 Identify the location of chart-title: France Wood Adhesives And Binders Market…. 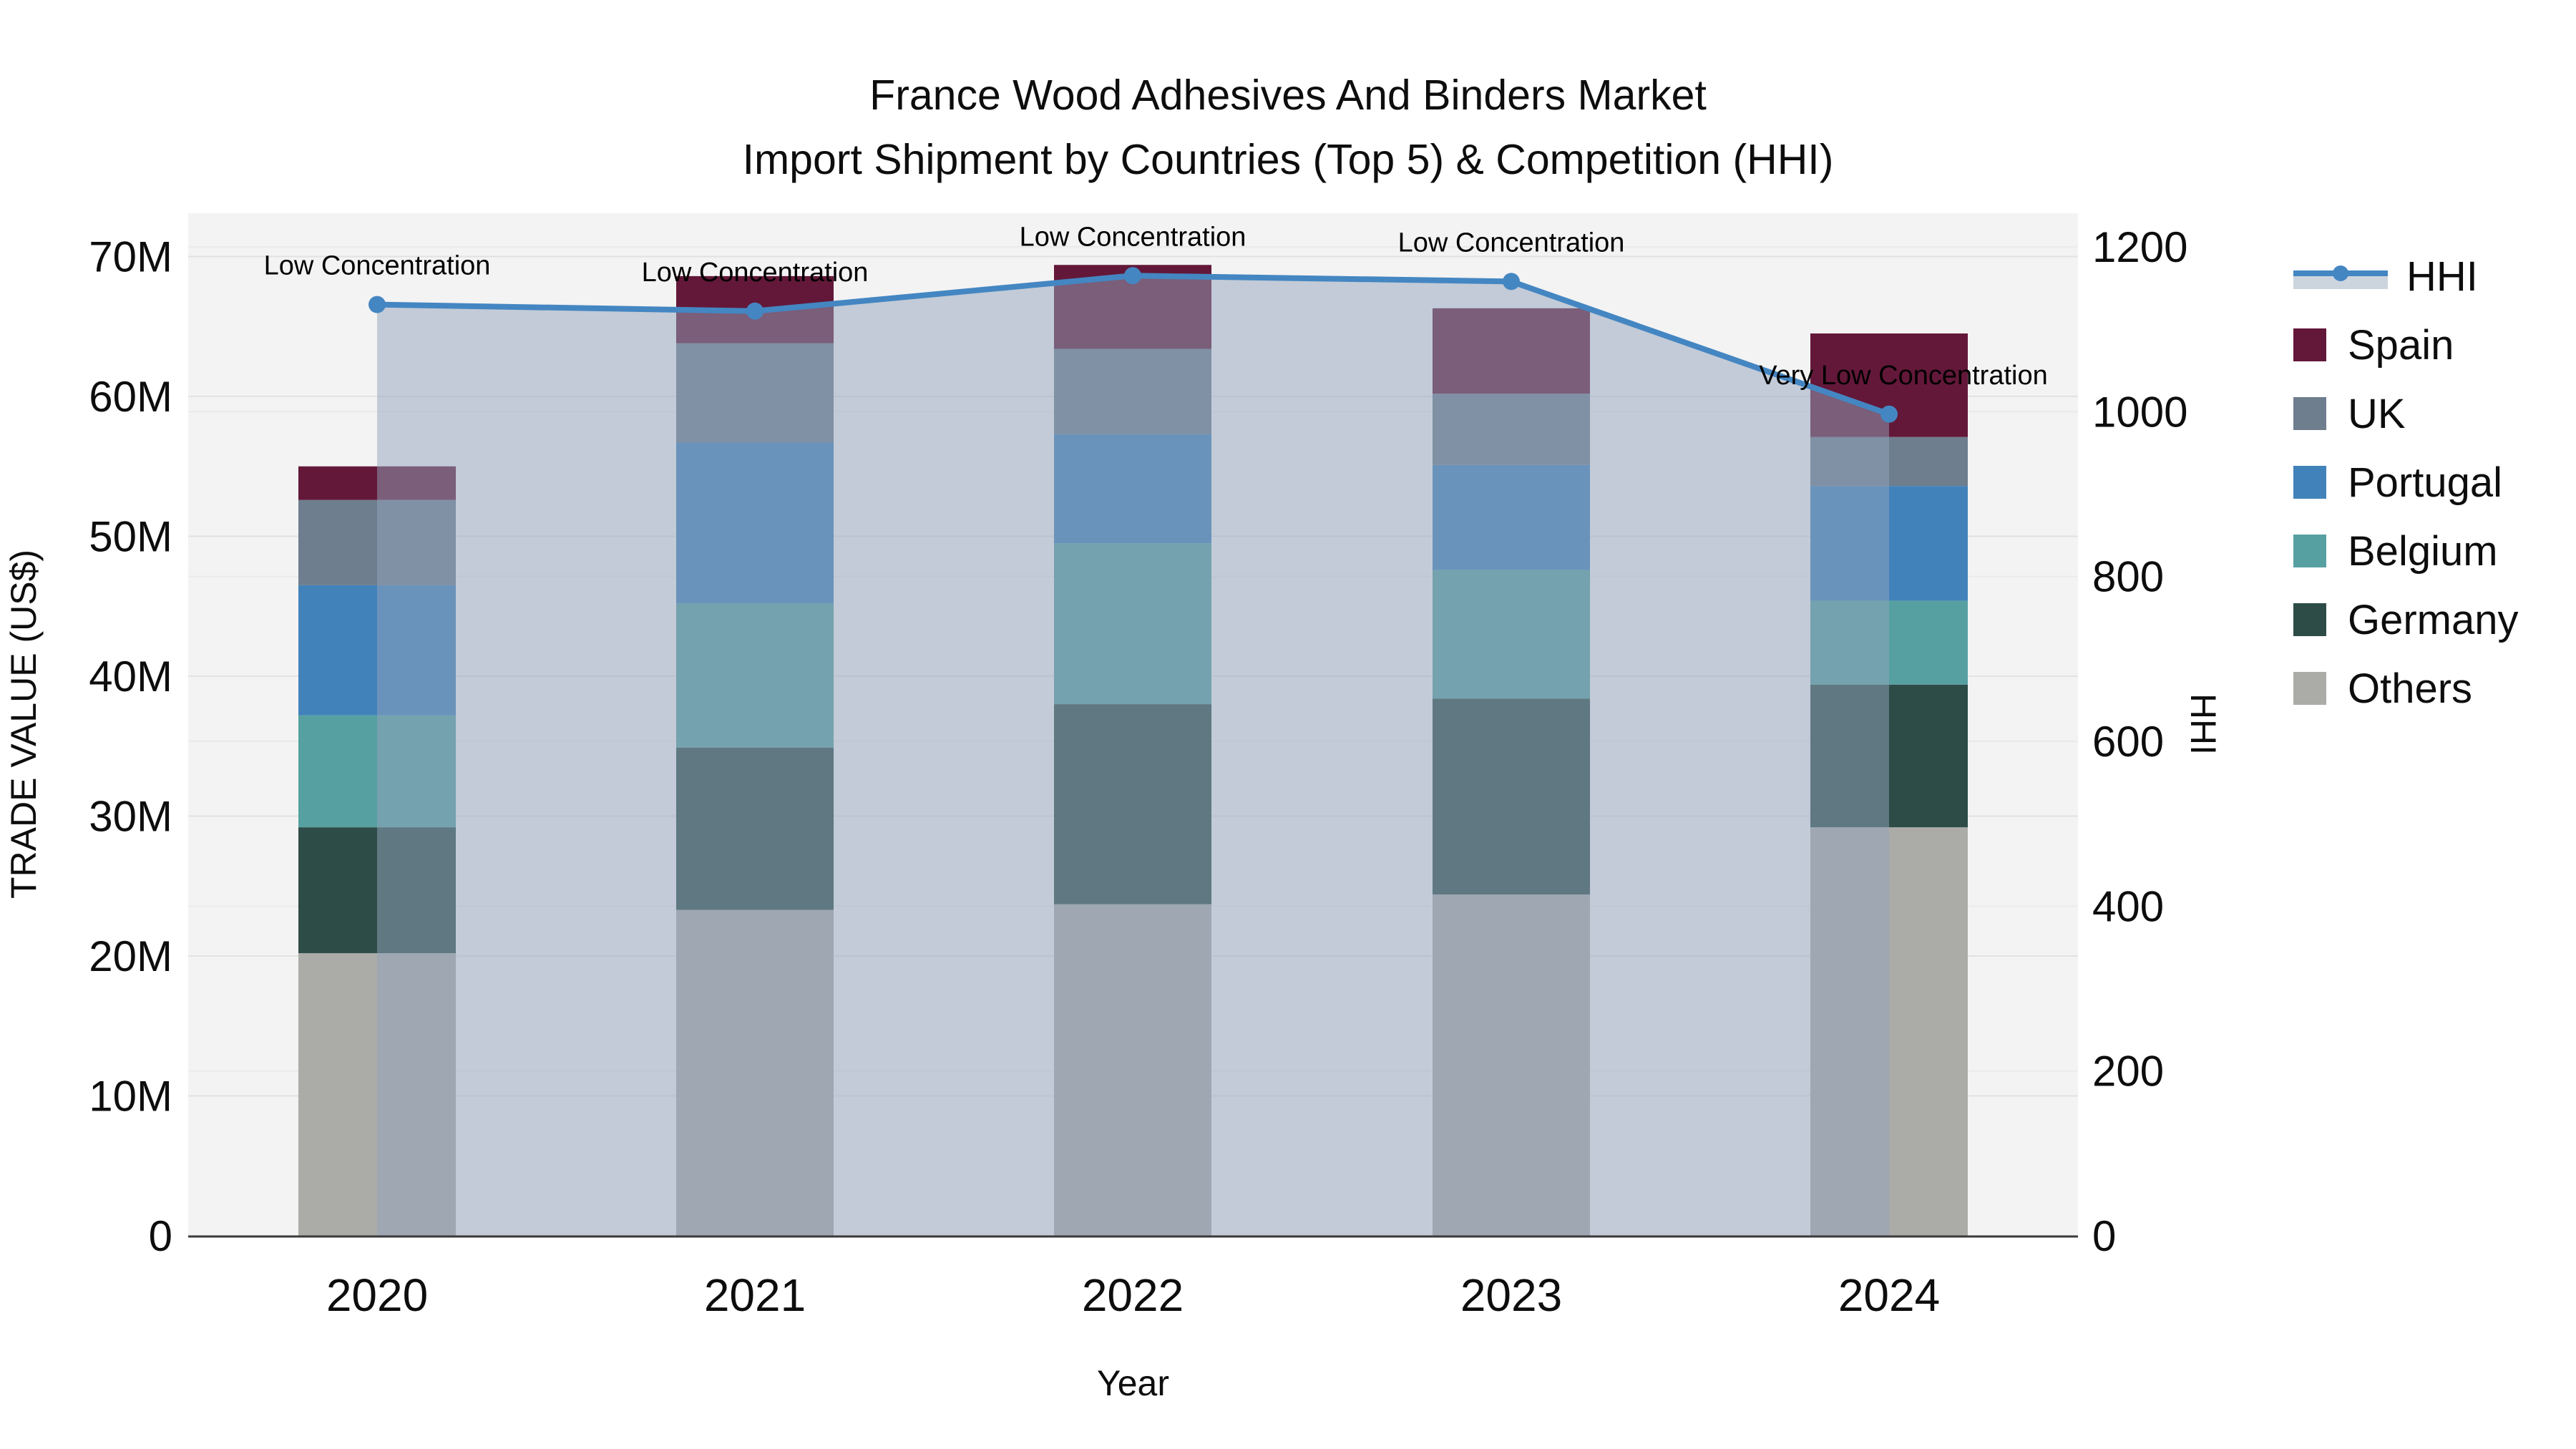
(1288, 127).